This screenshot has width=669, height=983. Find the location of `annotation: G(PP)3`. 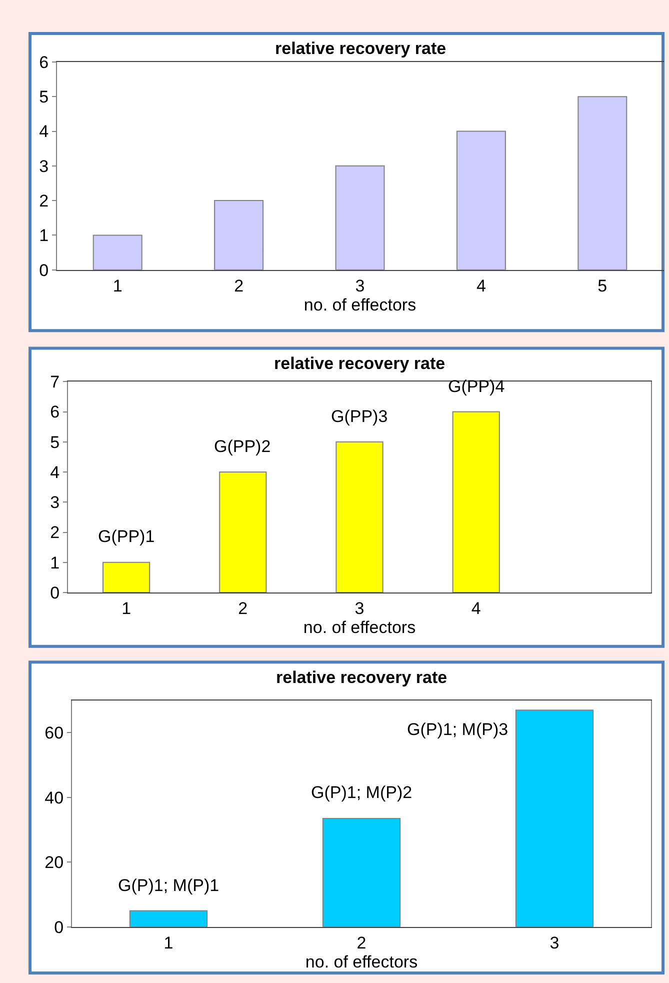

annotation: G(PP)3 is located at coordinates (359, 416).